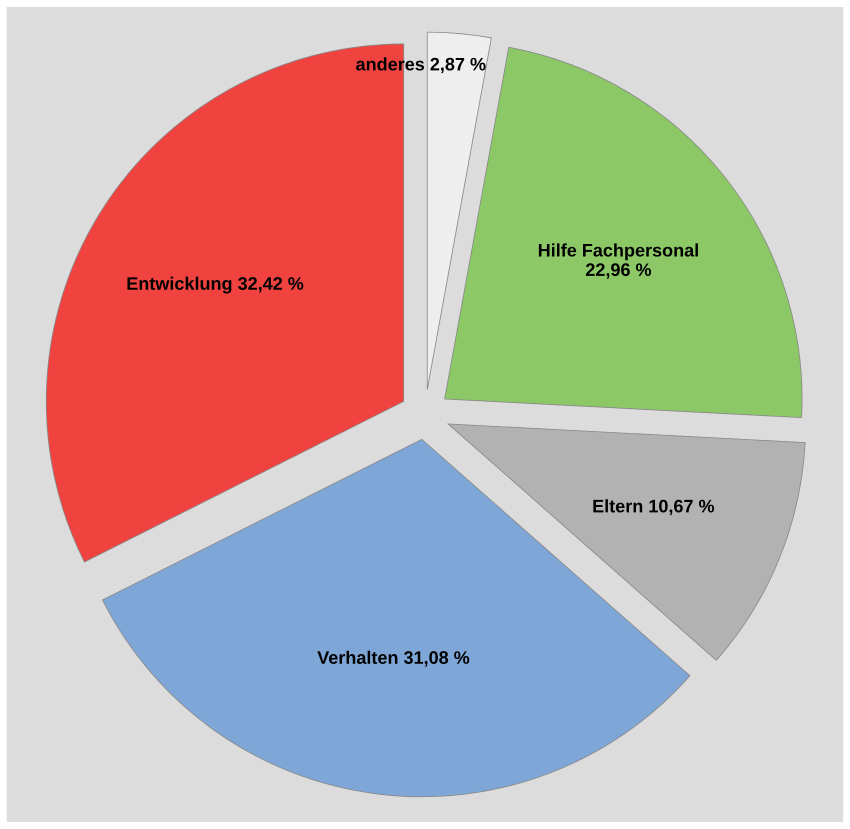 The image size is (850, 829). I want to click on slice-label: Eltern 10,67 %, so click(653, 507).